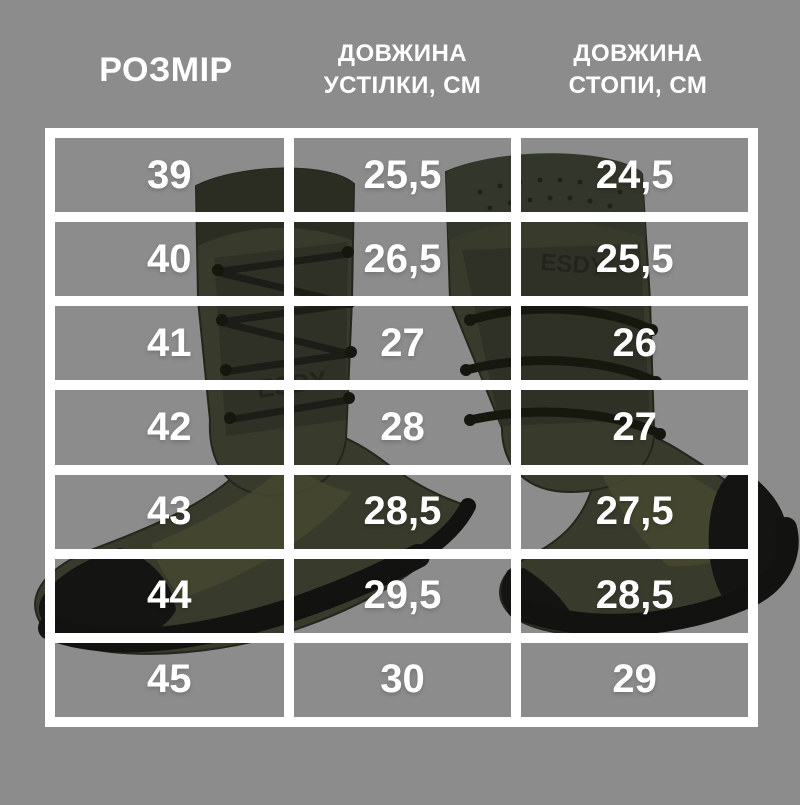 This screenshot has height=805, width=800. Describe the element at coordinates (634, 175) in the screenshot. I see `foot-length-cell: 24,5` at that location.